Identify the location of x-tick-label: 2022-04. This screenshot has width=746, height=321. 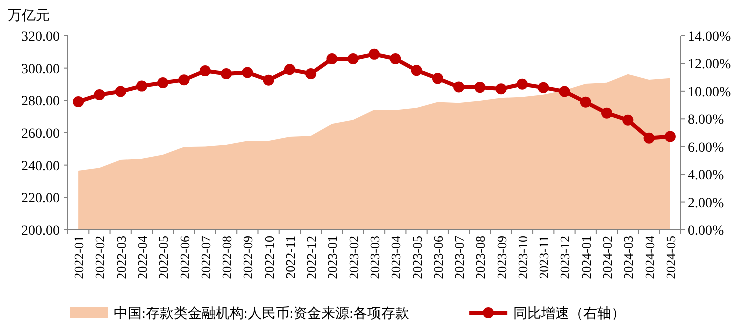
(142, 258).